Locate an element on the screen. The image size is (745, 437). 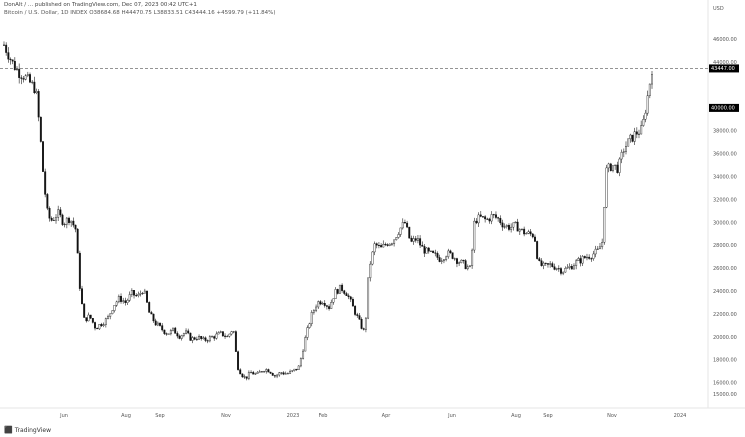
tradingview-logo-icon: ⬛ is located at coordinates (8, 430).